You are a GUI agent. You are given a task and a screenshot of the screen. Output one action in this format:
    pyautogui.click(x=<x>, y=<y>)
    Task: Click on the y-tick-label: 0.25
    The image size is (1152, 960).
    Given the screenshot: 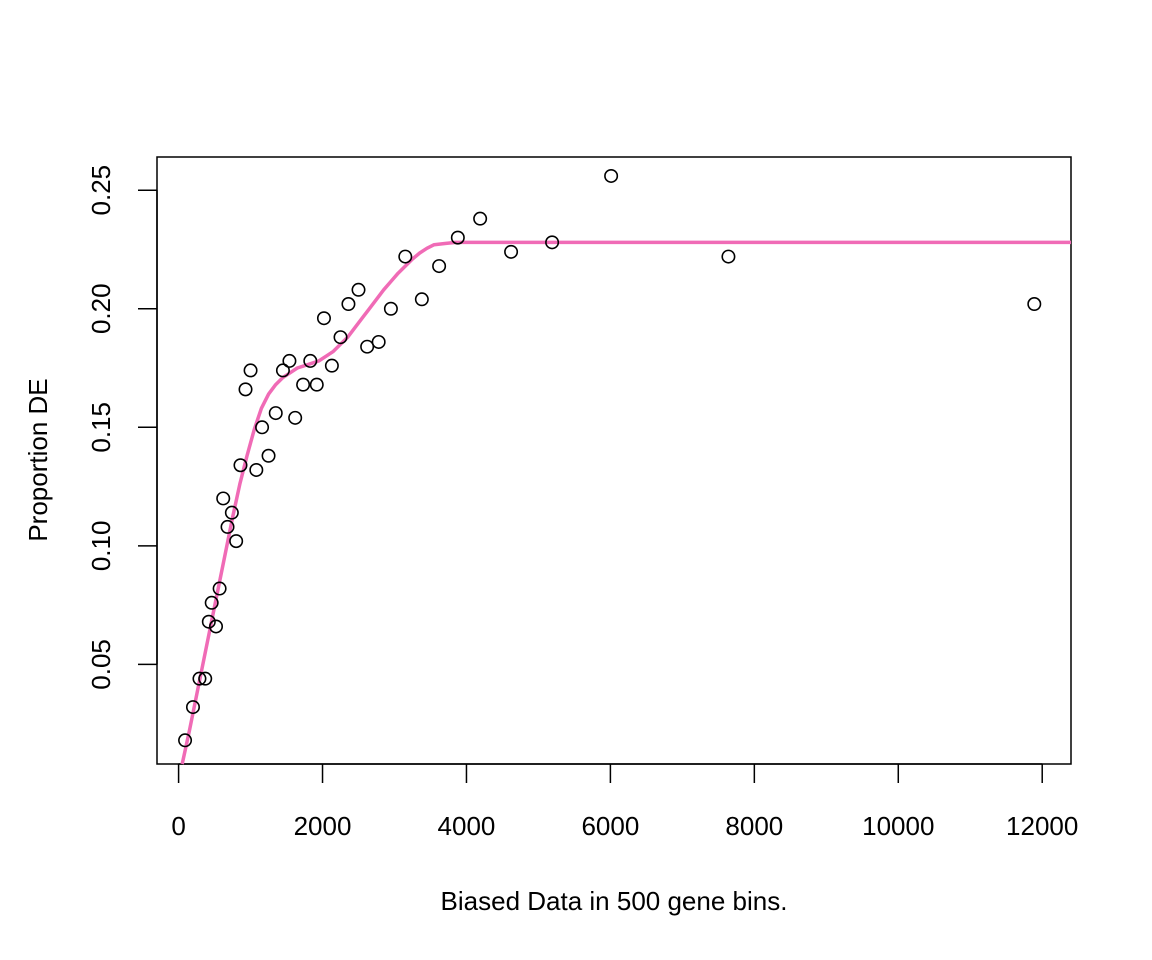 What is the action you would take?
    pyautogui.click(x=101, y=190)
    